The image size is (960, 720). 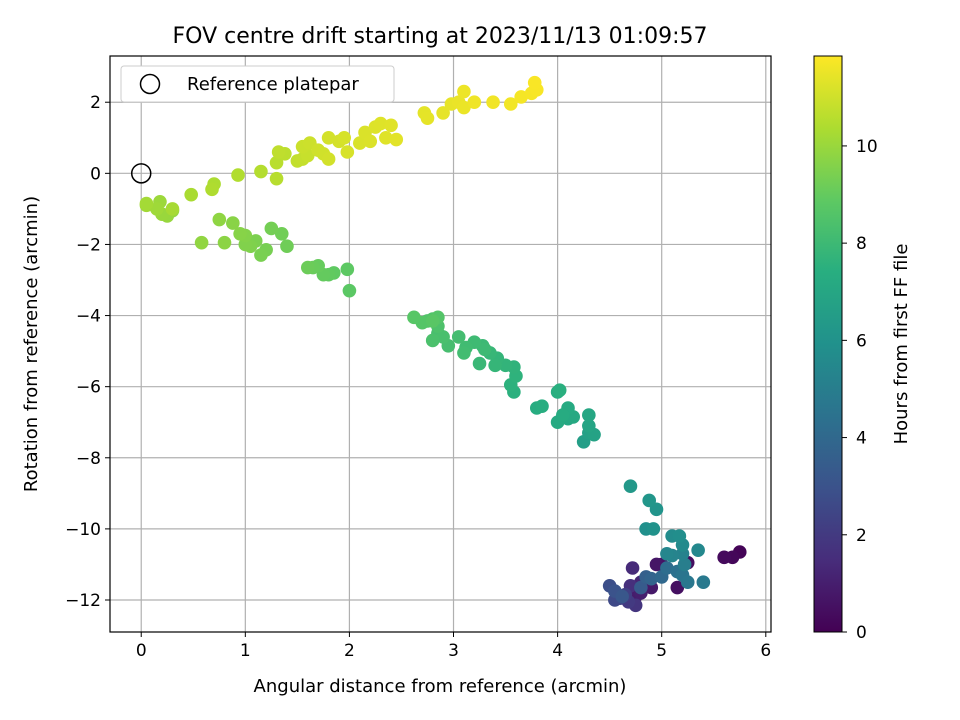 I want to click on colorbar-tick-label: 6, so click(x=861, y=341).